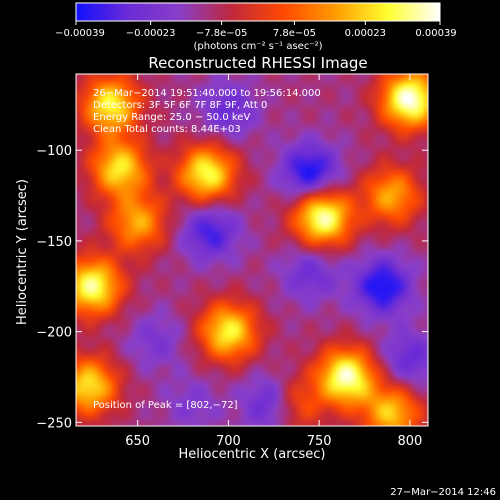  What do you see at coordinates (207, 93) in the screenshot?
I see `annotation-time-range: 26−Mar−2014 19:51:40.000 to 19:56:14.000` at bounding box center [207, 93].